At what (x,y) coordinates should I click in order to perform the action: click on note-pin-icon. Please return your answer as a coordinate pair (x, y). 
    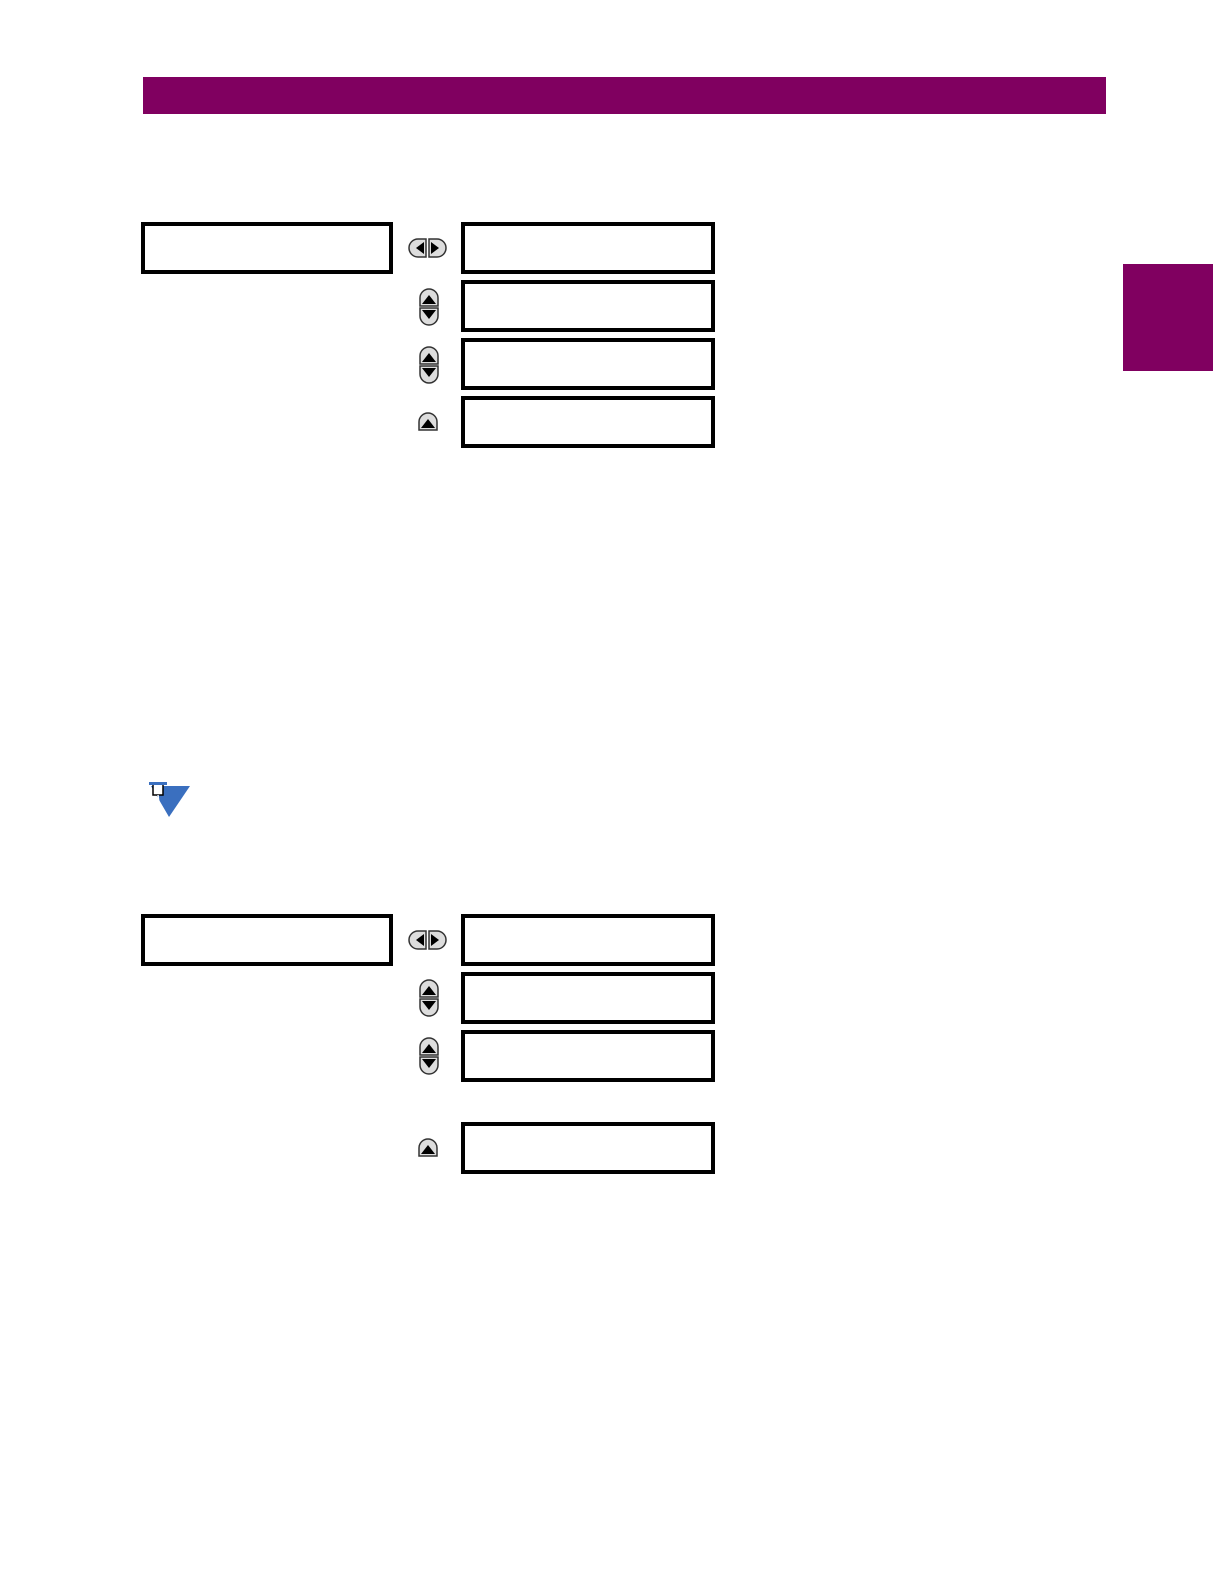
    Looking at the image, I should click on (169, 799).